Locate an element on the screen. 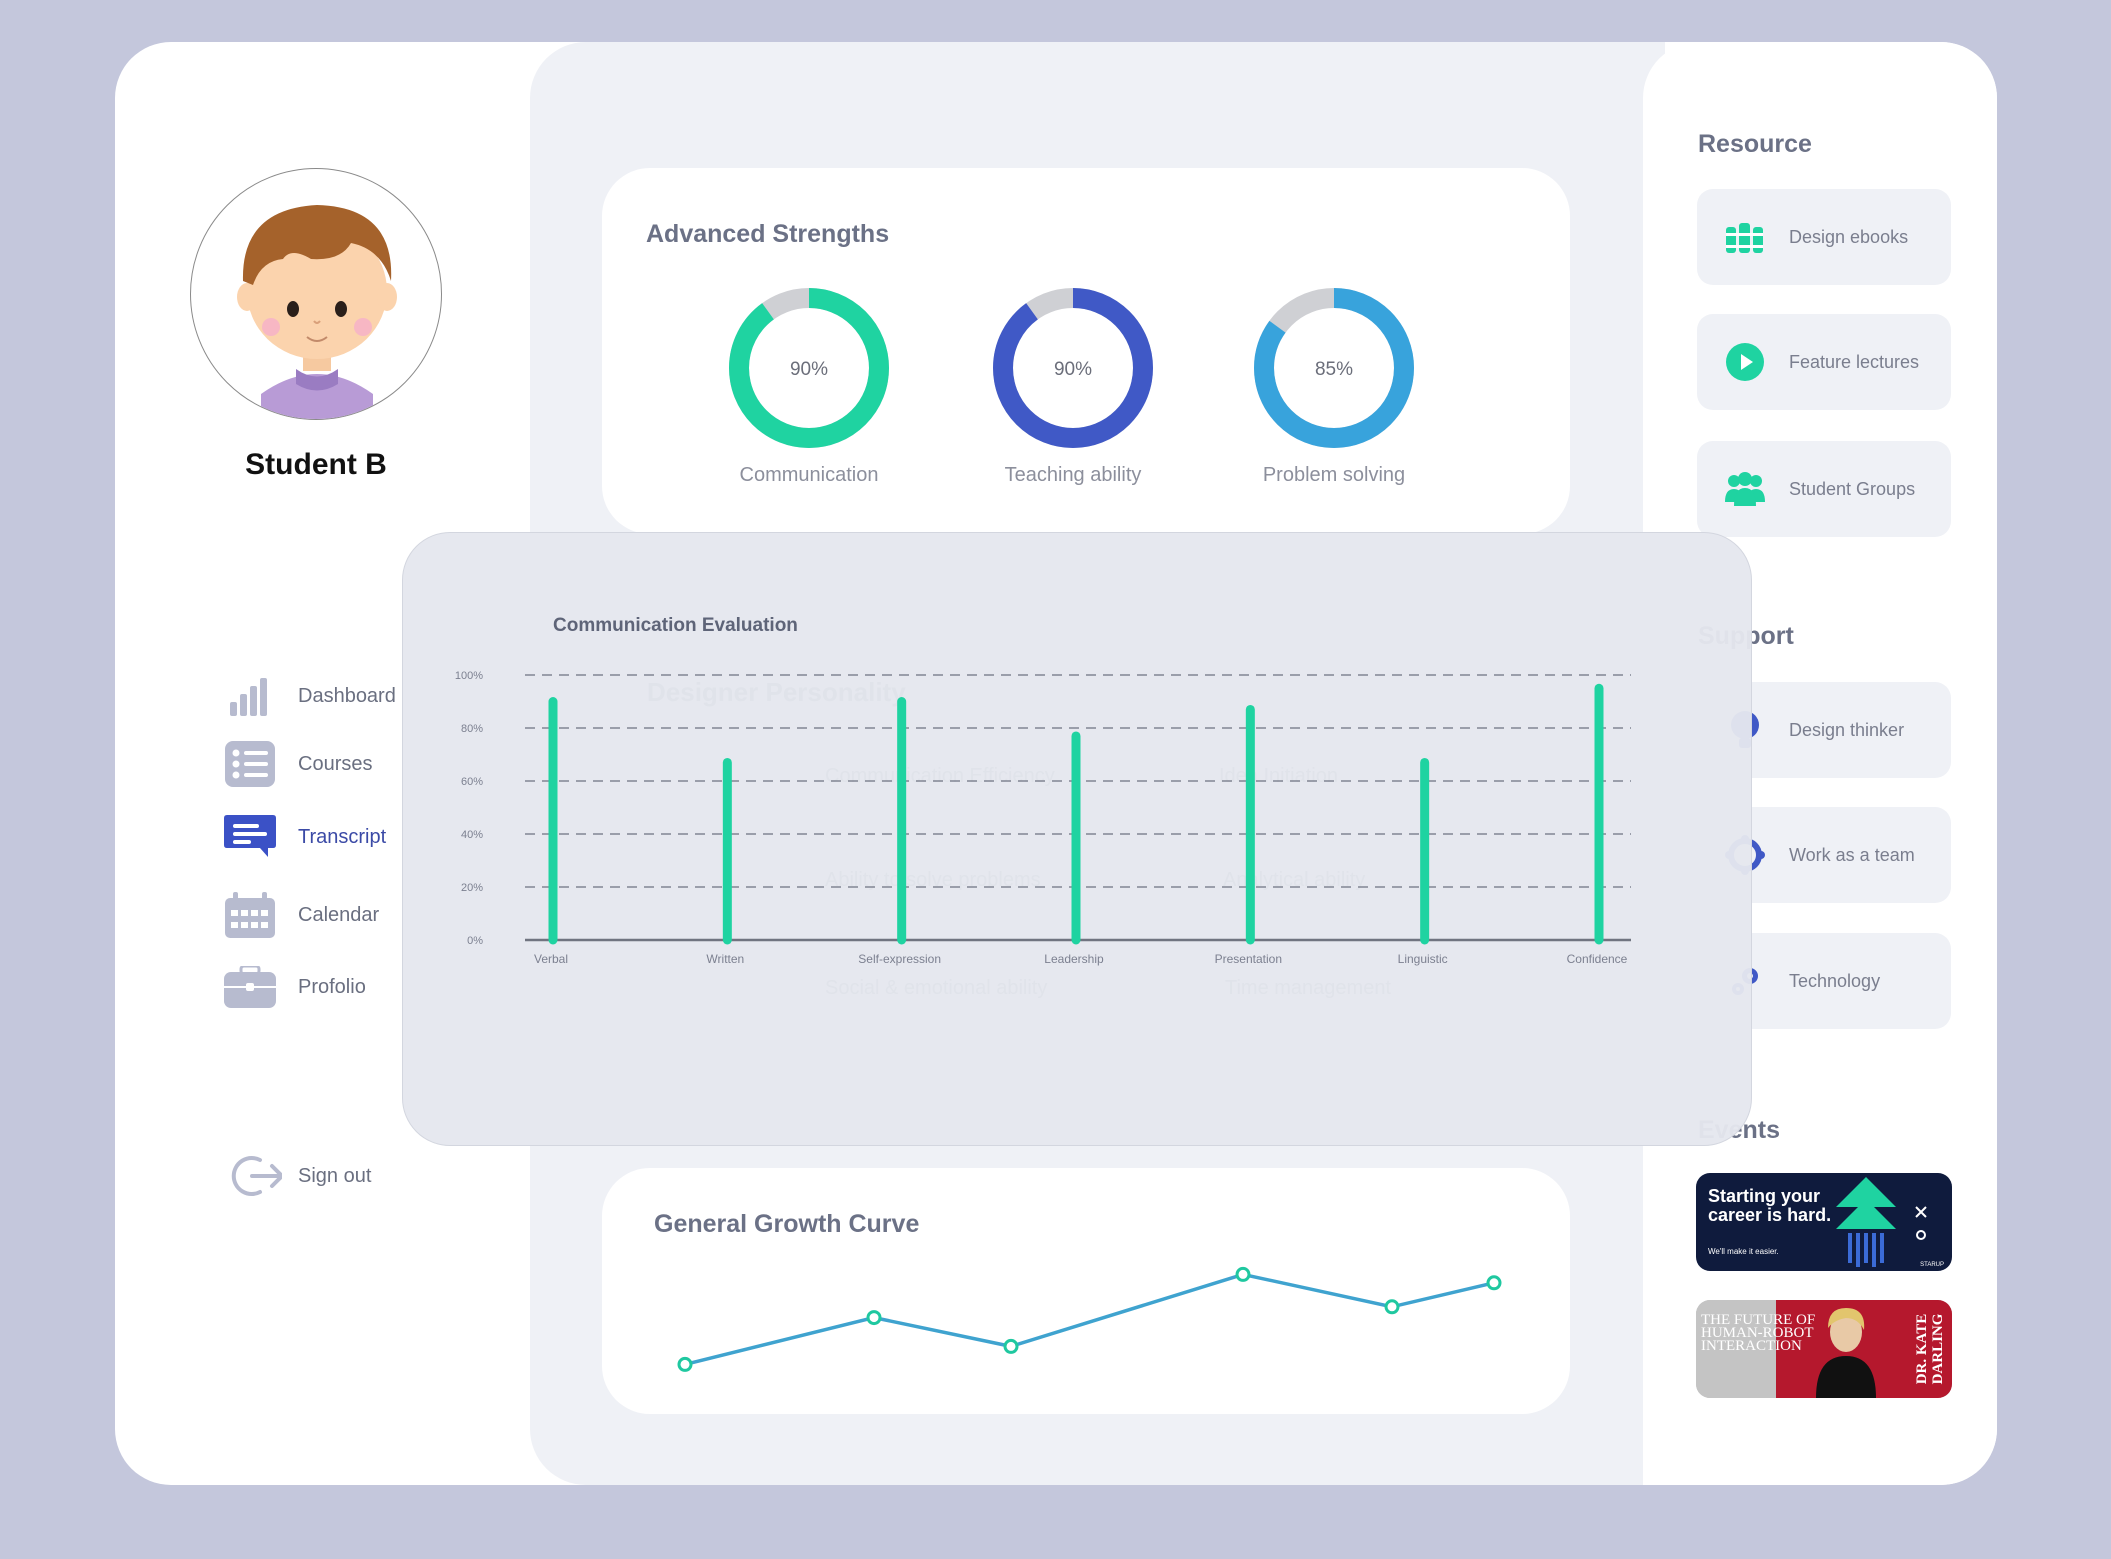  nav-item-dashboard: Dashboard is located at coordinates (310, 696).